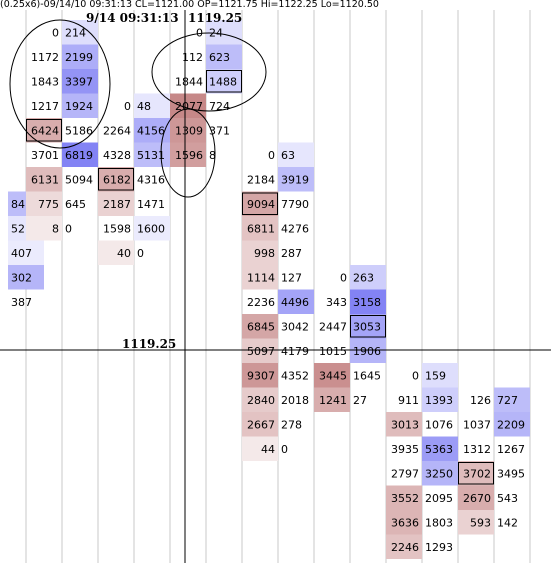 This screenshot has width=551, height=563. I want to click on bid-volume-label: 911, so click(408, 400).